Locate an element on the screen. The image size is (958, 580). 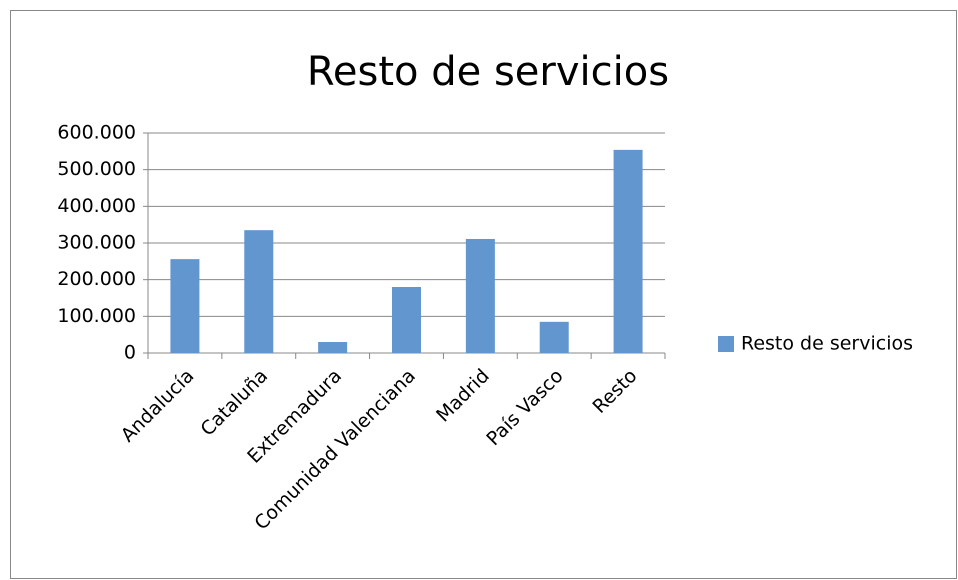
y-tick-label: 600.000 is located at coordinates (96, 133).